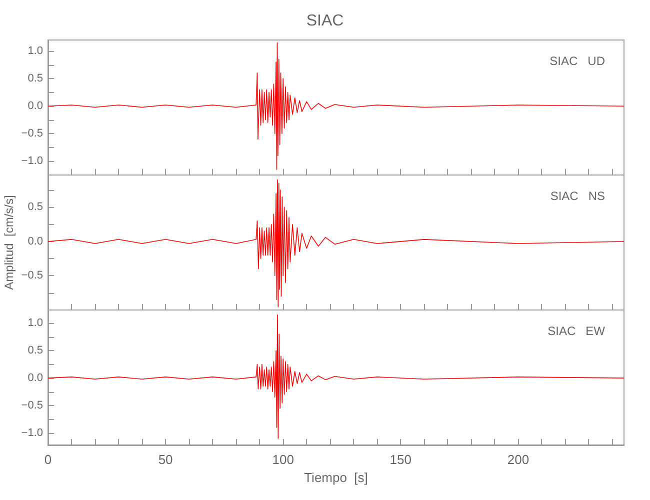  Describe the element at coordinates (48, 459) in the screenshot. I see `x-tick-label: 0` at that location.